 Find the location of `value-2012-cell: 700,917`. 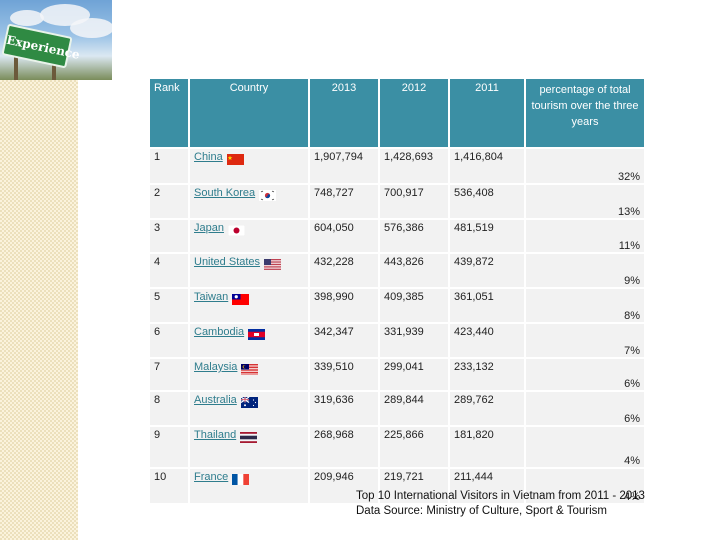

value-2012-cell: 700,917 is located at coordinates (414, 201).